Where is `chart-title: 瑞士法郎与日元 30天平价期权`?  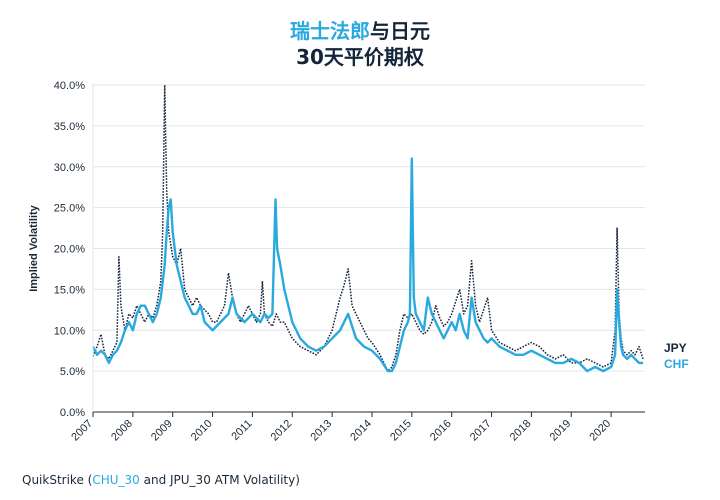 chart-title: 瑞士法郎与日元 30天平价期权 is located at coordinates (360, 44).